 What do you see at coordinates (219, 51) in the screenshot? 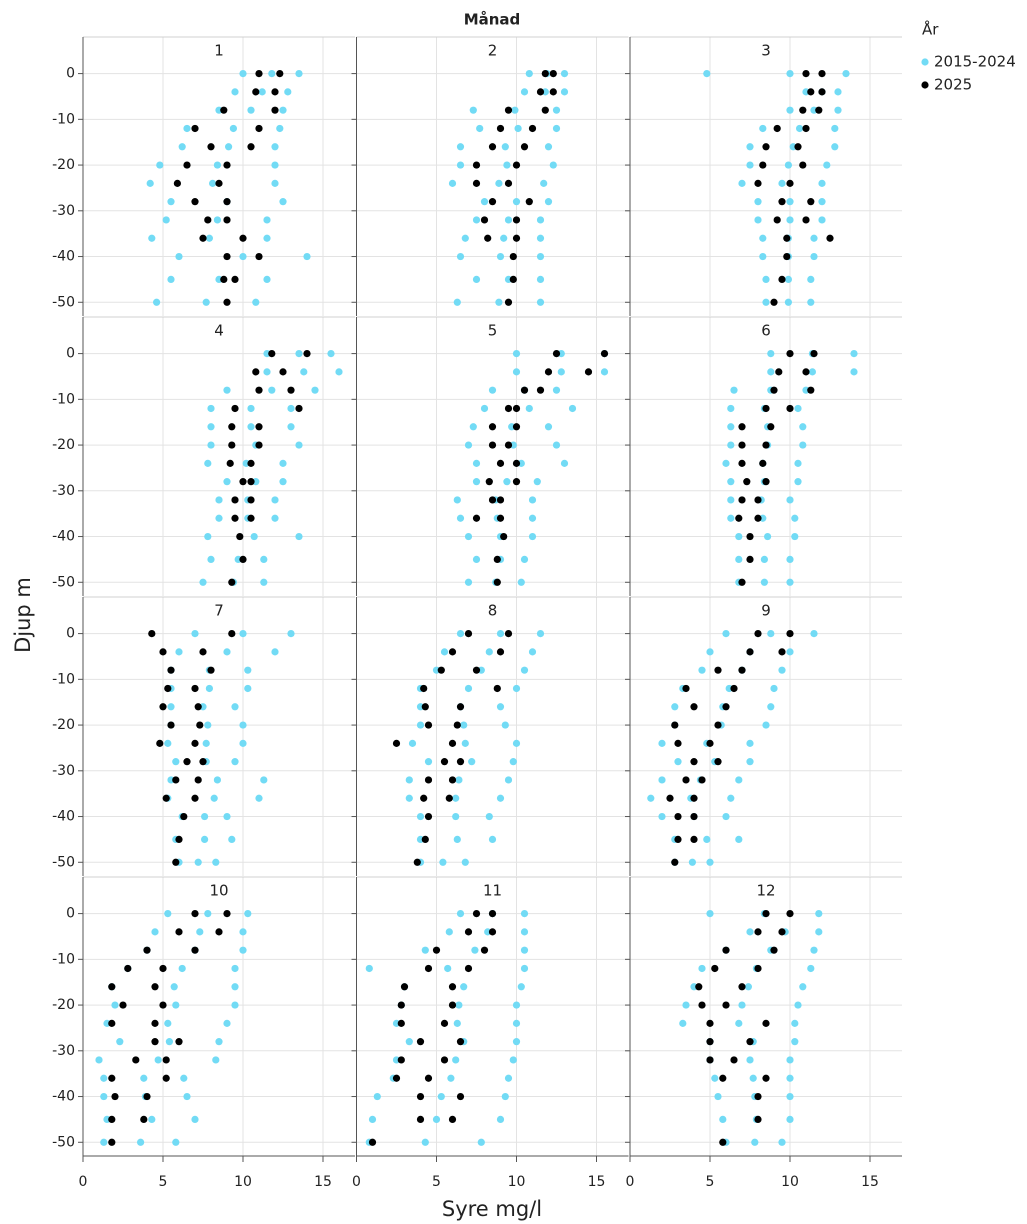
I see `panel-title: 1` at bounding box center [219, 51].